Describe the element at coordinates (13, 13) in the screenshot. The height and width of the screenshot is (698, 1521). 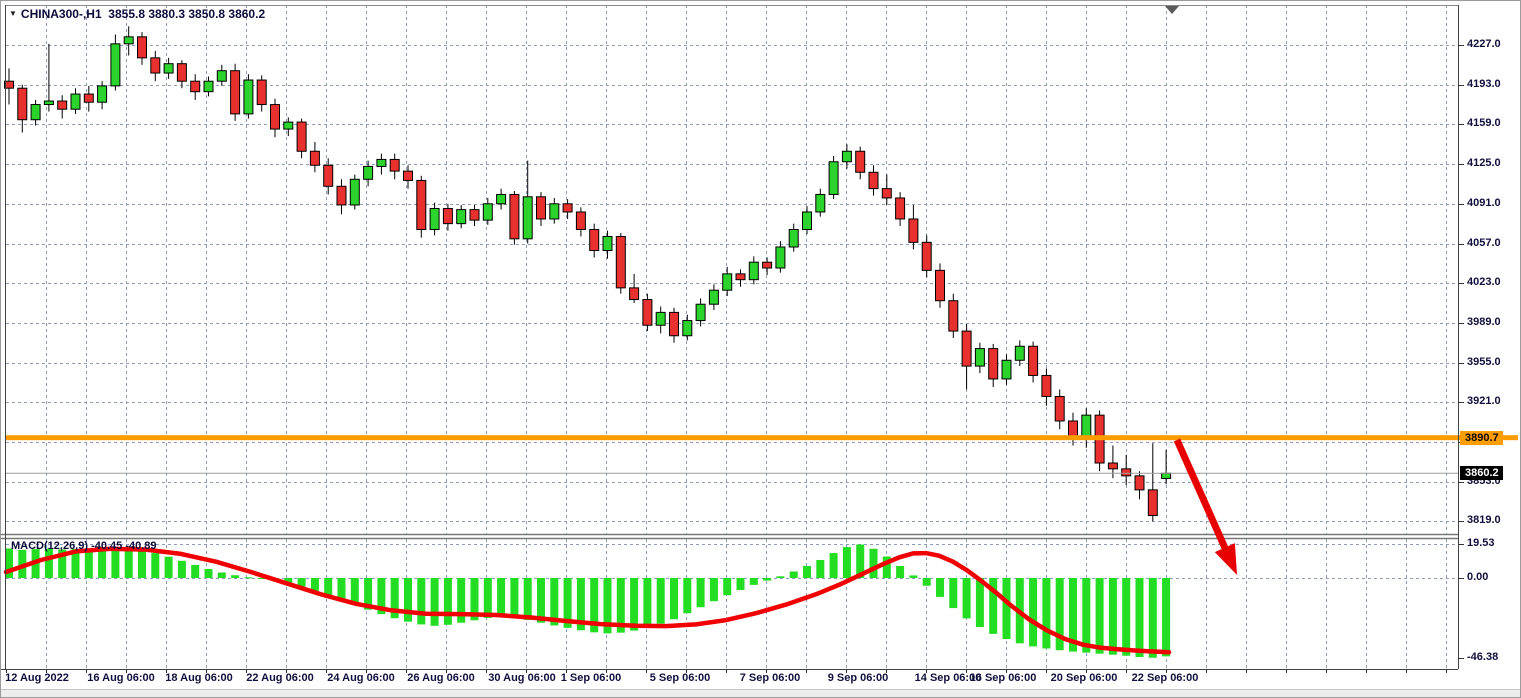
I see `collapse-chart-icon: ▼` at that location.